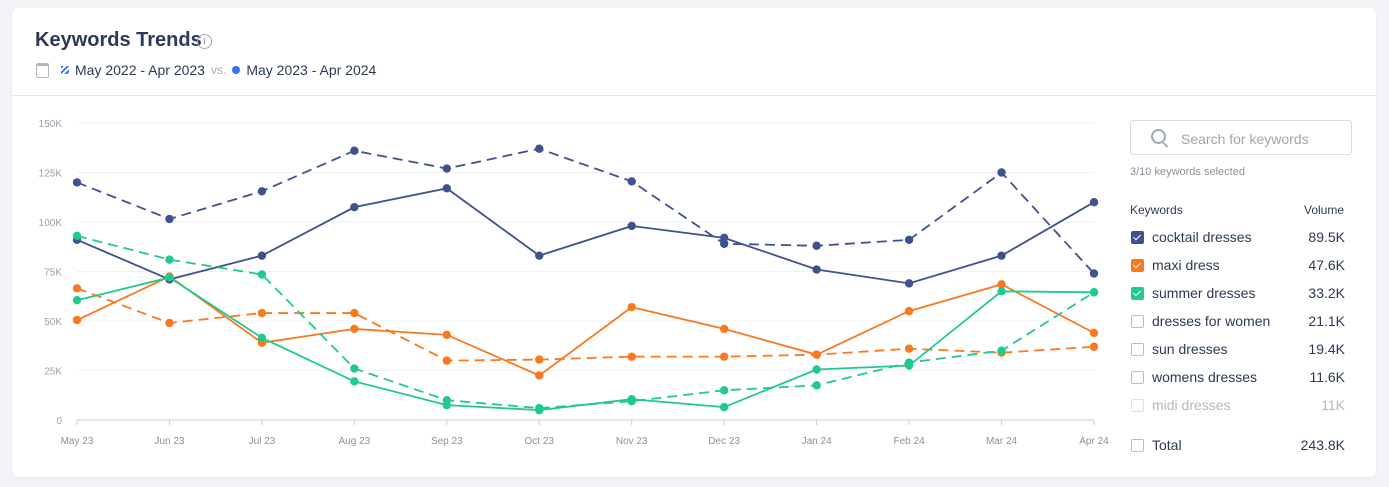  What do you see at coordinates (118, 40) in the screenshot?
I see `page-title: Keywords Trends` at bounding box center [118, 40].